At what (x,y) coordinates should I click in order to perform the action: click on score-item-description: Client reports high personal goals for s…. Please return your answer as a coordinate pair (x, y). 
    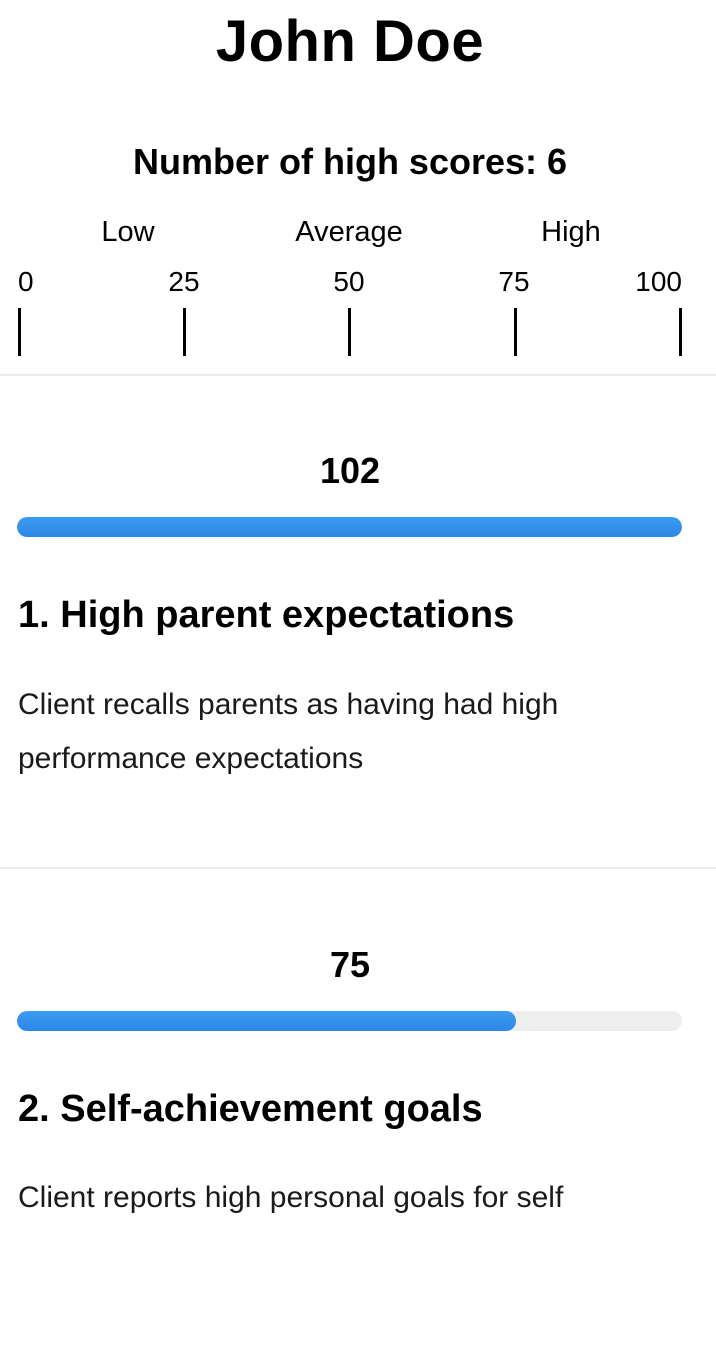
    Looking at the image, I should click on (291, 1197).